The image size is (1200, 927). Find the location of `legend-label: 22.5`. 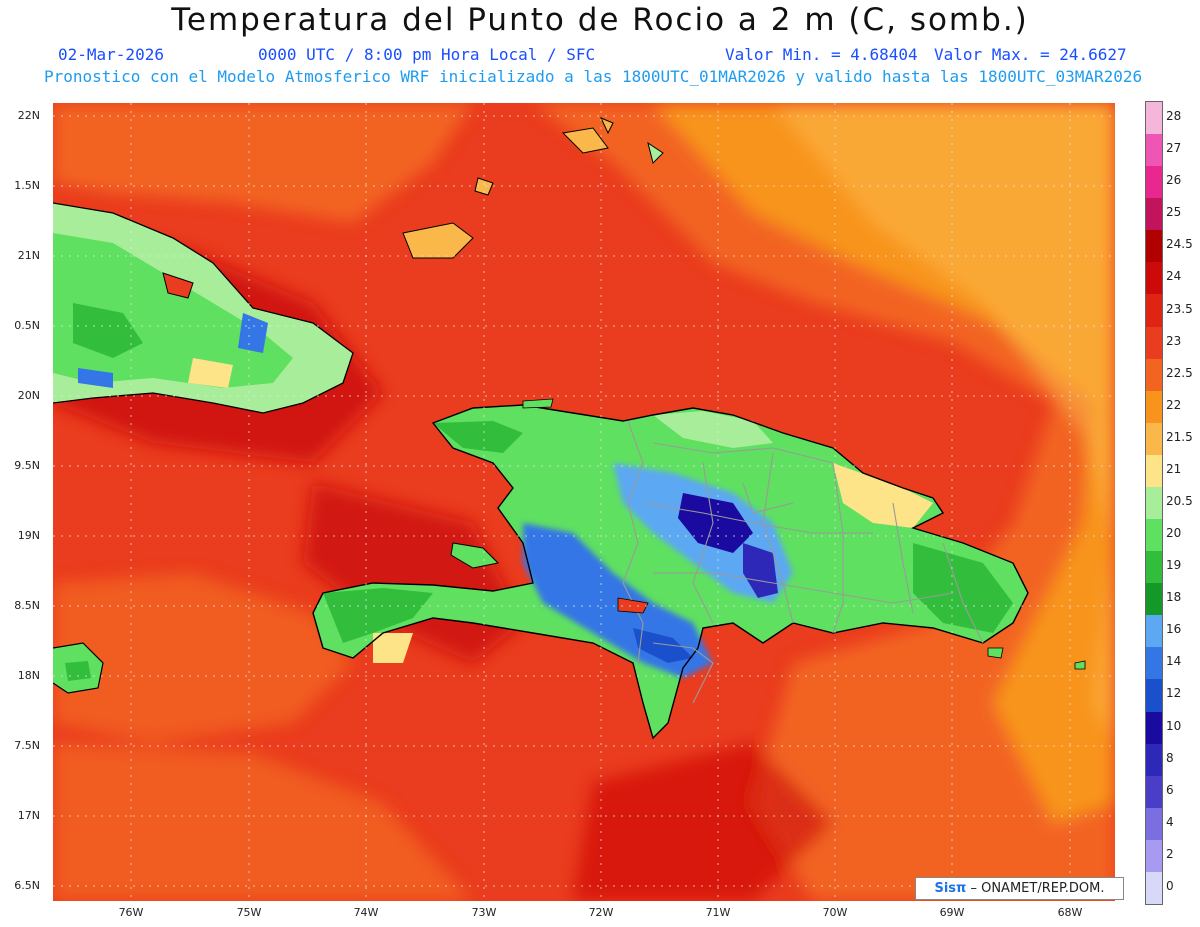

legend-label: 22.5 is located at coordinates (1179, 372).